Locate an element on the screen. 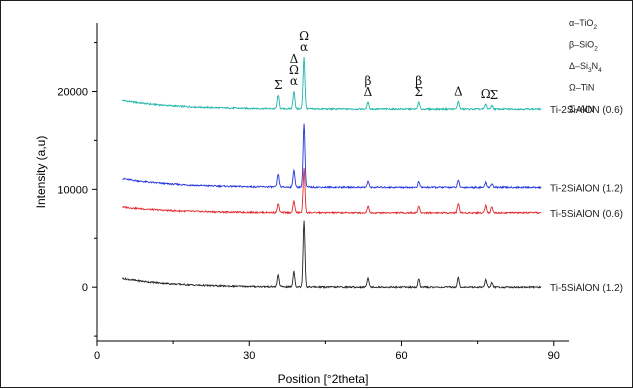  x-tick-label: 60 is located at coordinates (401, 356).